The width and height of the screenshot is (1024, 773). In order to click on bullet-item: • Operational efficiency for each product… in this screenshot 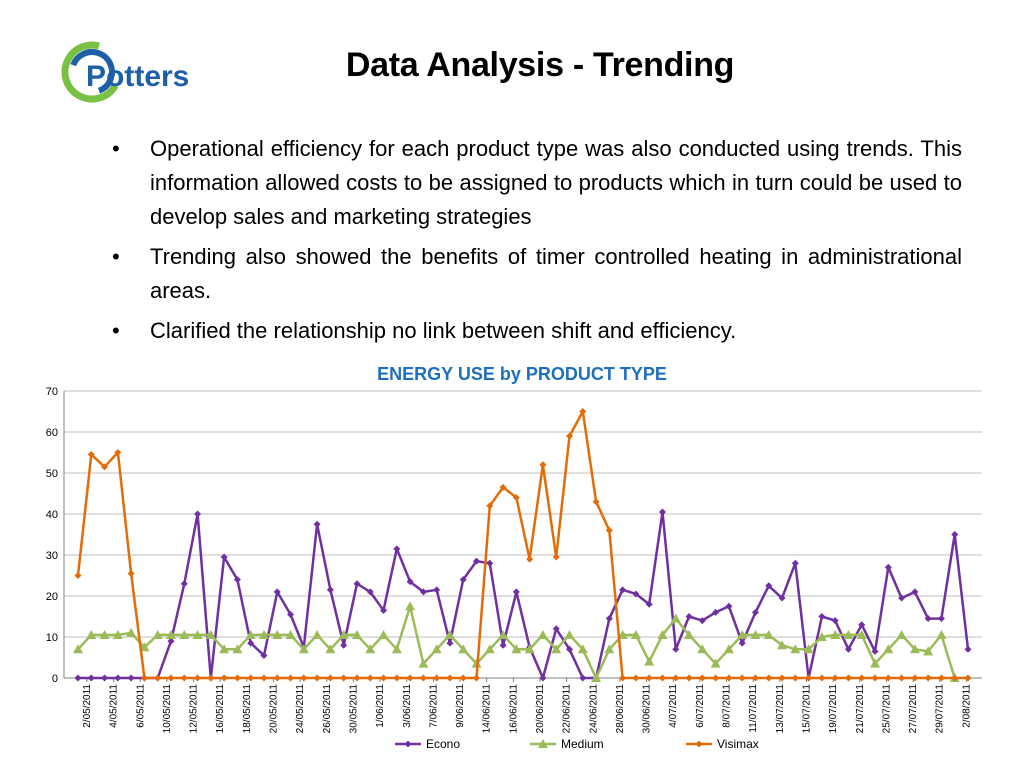, I will do `click(536, 183)`.